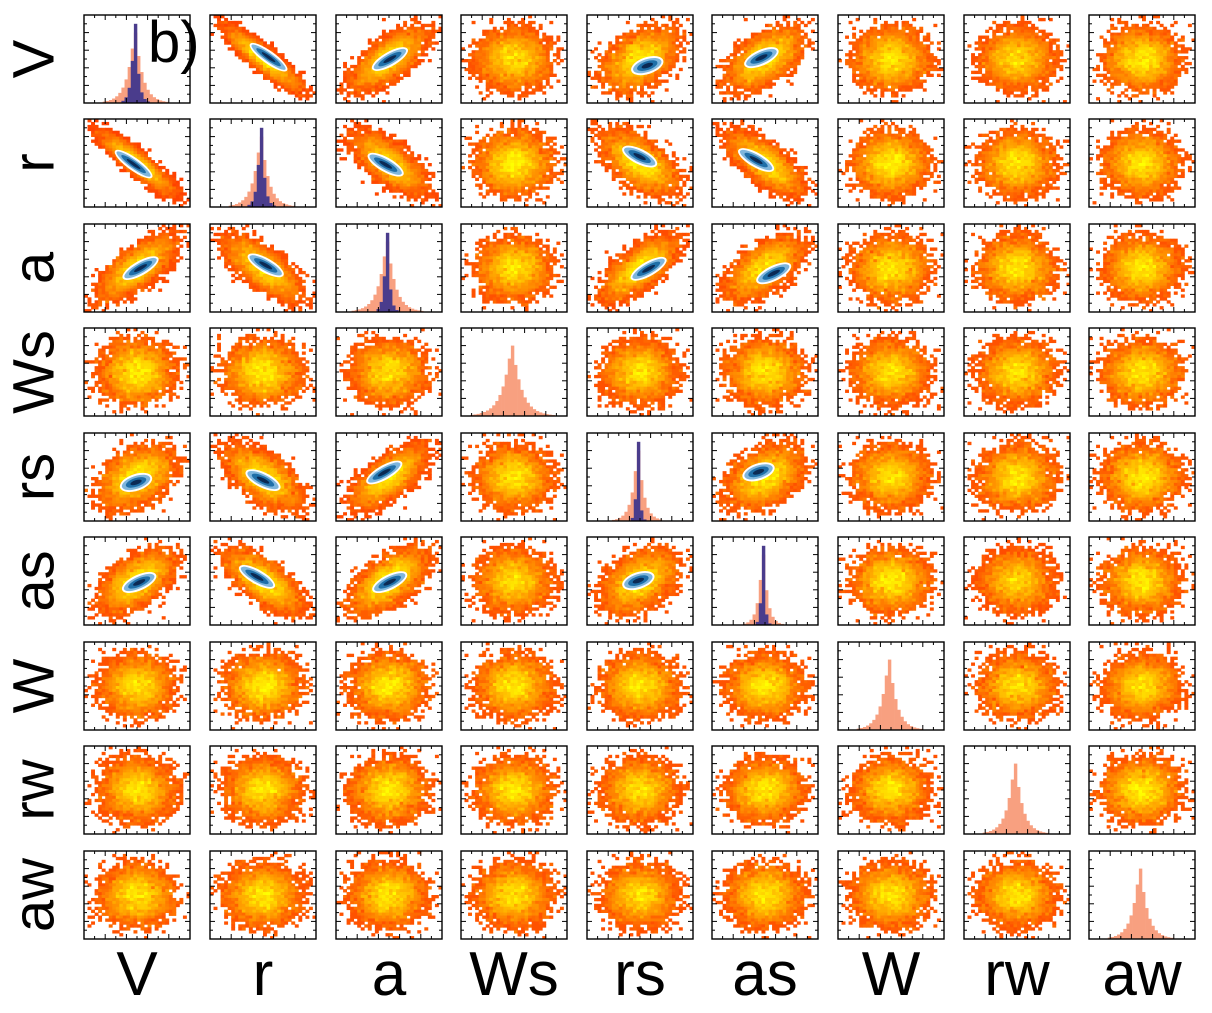  Describe the element at coordinates (33, 162) in the screenshot. I see `row-label-r: r` at that location.